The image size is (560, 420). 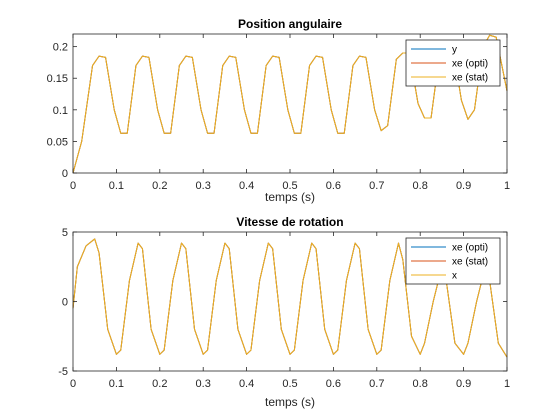 I want to click on position-y-tick-label: 0.2, so click(x=60, y=48).